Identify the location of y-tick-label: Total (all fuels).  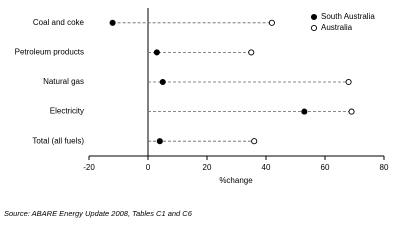
(58, 140).